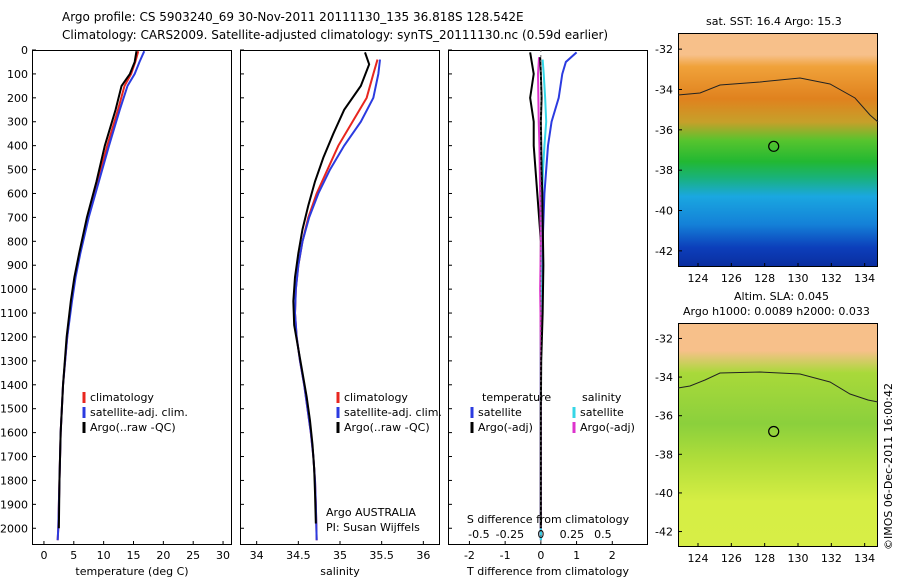 Image resolution: width=900 pixels, height=580 pixels. What do you see at coordinates (104, 555) in the screenshot?
I see `x-tick-label: 10` at bounding box center [104, 555].